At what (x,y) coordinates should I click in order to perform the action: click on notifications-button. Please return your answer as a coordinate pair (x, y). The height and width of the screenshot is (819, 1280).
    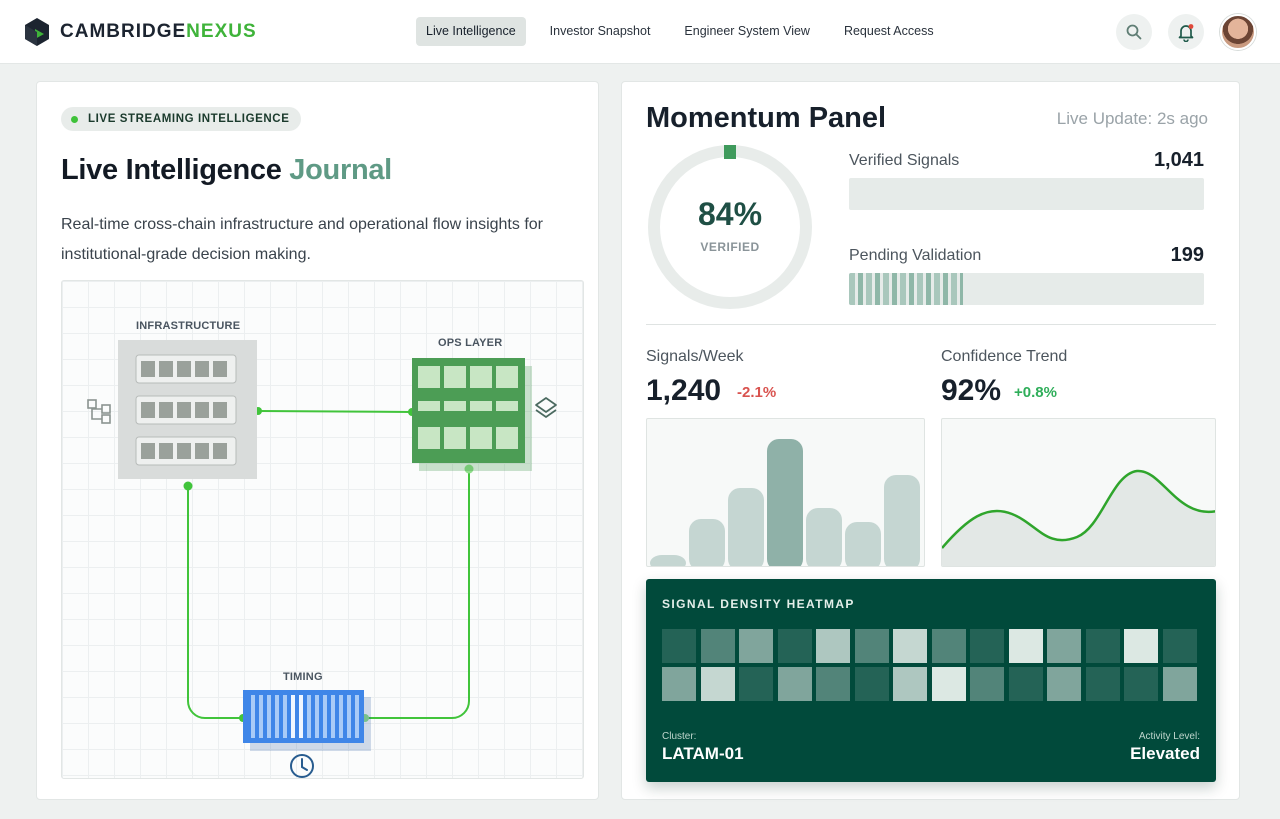
    Looking at the image, I should click on (1186, 32).